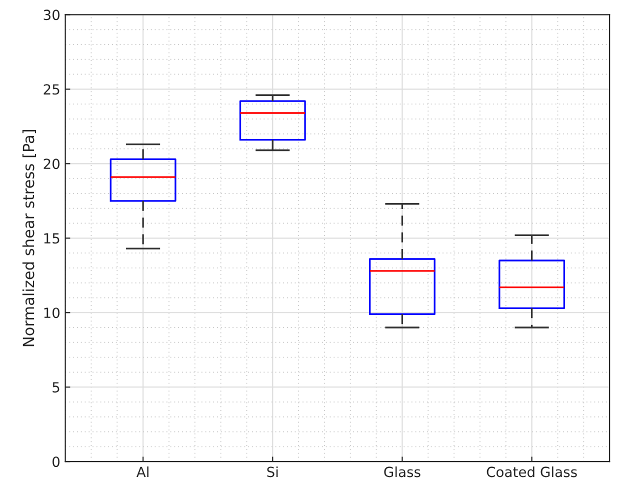 This screenshot has height=490, width=622. I want to click on y-tick-label: 0, so click(56, 462).